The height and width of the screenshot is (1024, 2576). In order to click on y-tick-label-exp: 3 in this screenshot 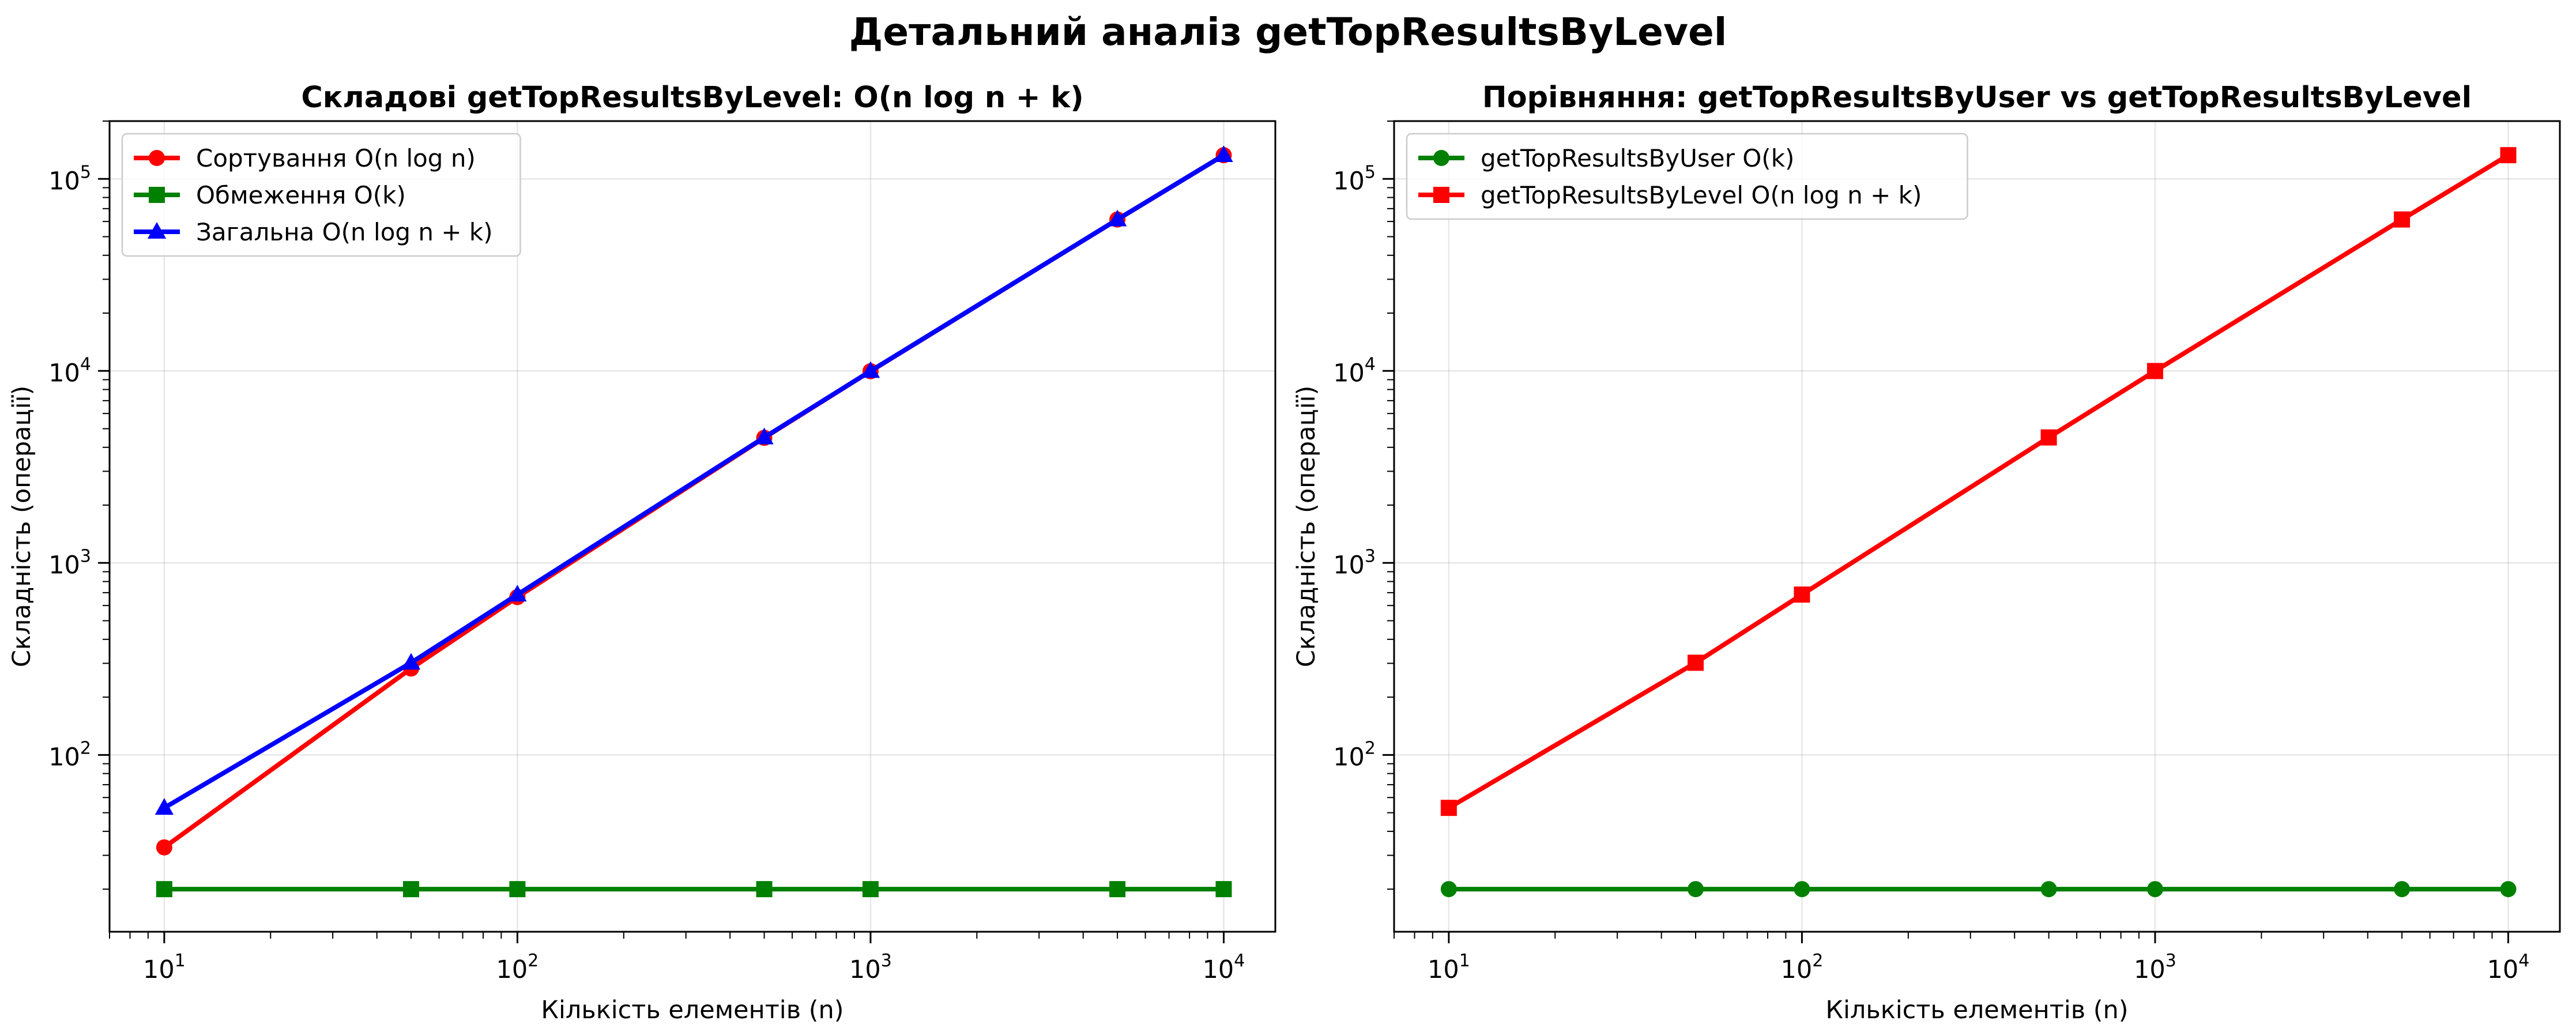, I will do `click(85, 556)`.